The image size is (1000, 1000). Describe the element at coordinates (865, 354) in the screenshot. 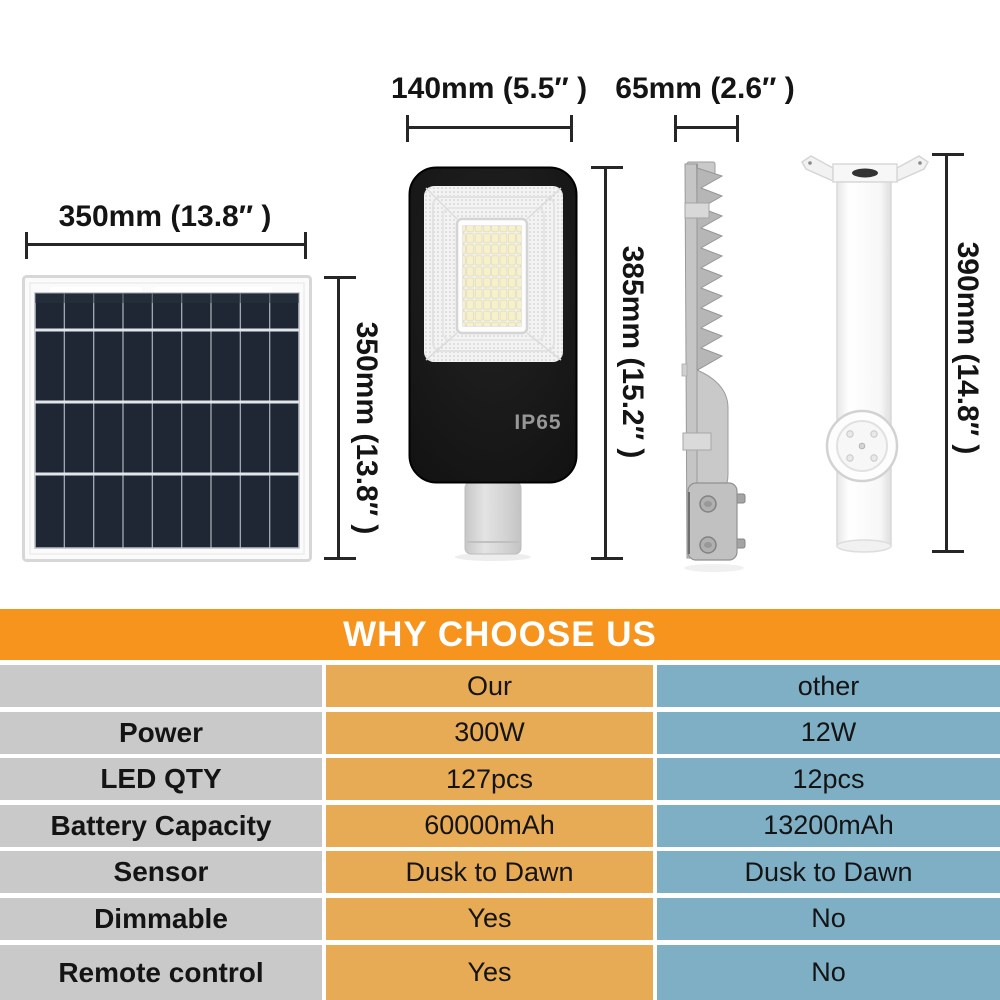

I see `mounting-pole-image` at that location.